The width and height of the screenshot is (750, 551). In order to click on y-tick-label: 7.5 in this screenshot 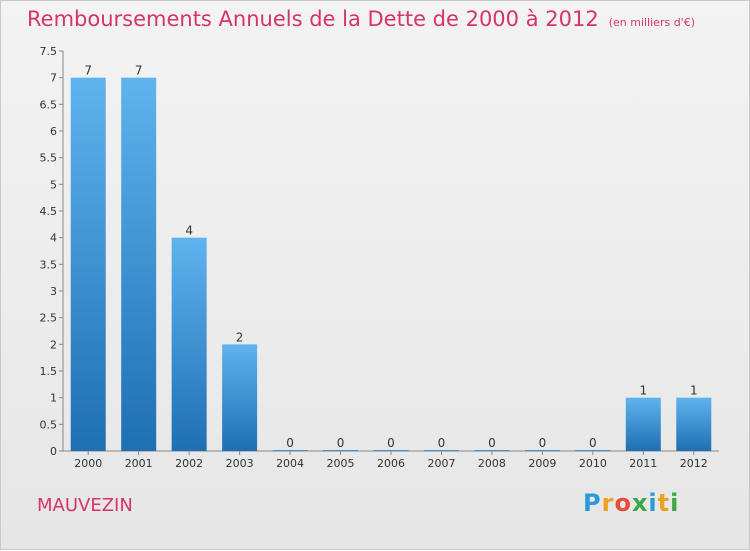, I will do `click(49, 51)`.